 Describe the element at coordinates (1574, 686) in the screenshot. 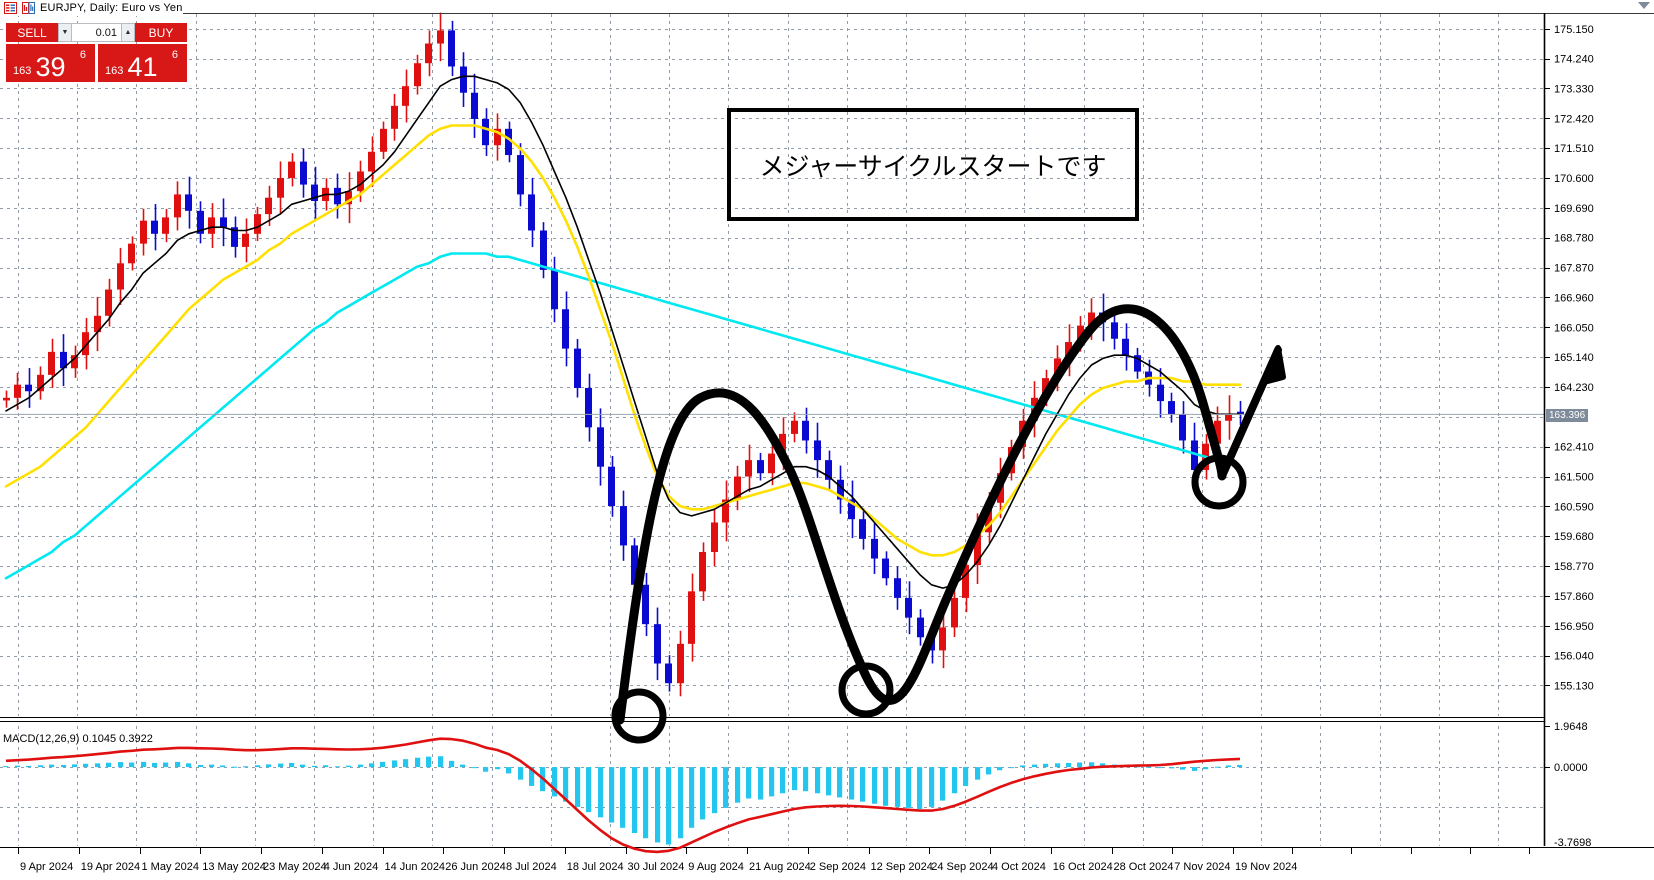

I see `price-axis-label: 155.130` at that location.